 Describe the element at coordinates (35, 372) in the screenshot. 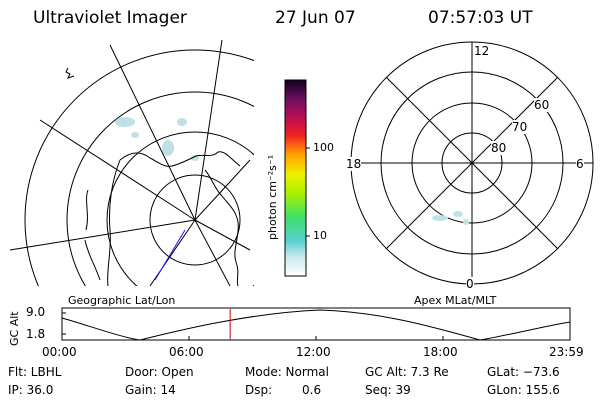

I see `filter-info: Flt: LBHL` at that location.